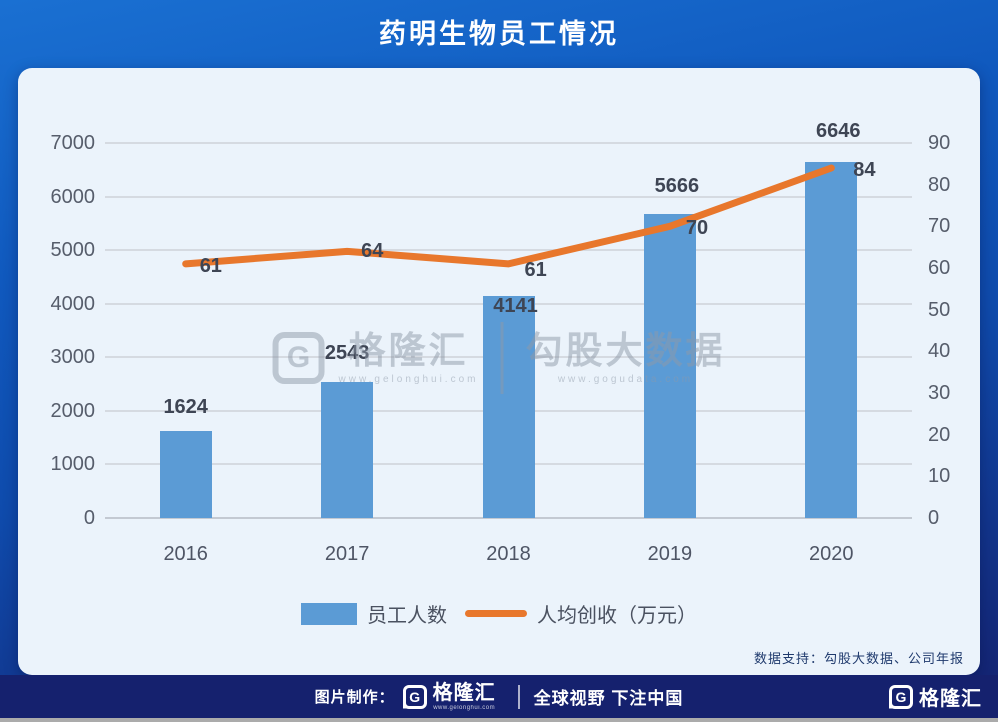 The image size is (998, 722). What do you see at coordinates (939, 143) in the screenshot?
I see `y-axis-right-tick: 90` at bounding box center [939, 143].